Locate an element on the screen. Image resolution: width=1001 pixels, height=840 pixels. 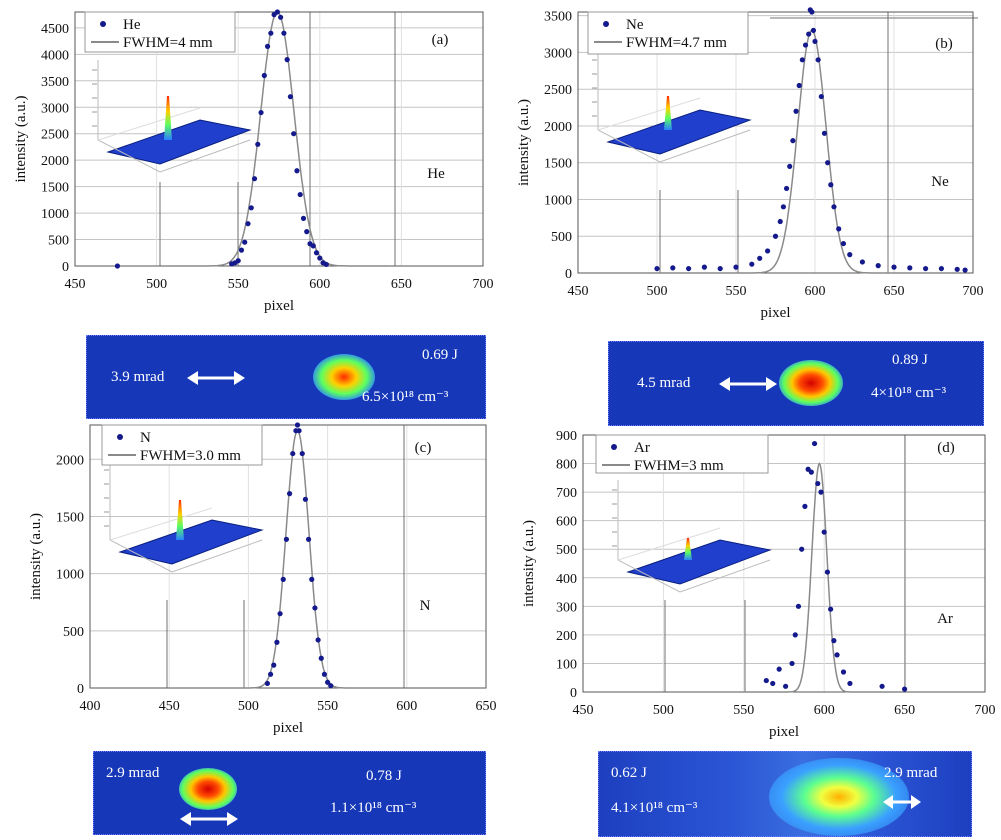
y-tick-label: 2000 is located at coordinates (558, 127).